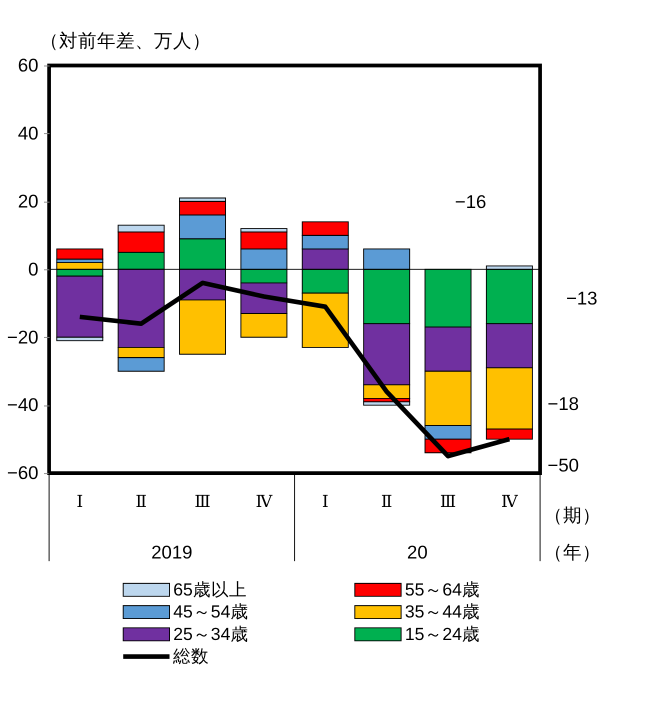 The image size is (667, 728). I want to click on legend-label: 25～34歳, so click(210, 634).